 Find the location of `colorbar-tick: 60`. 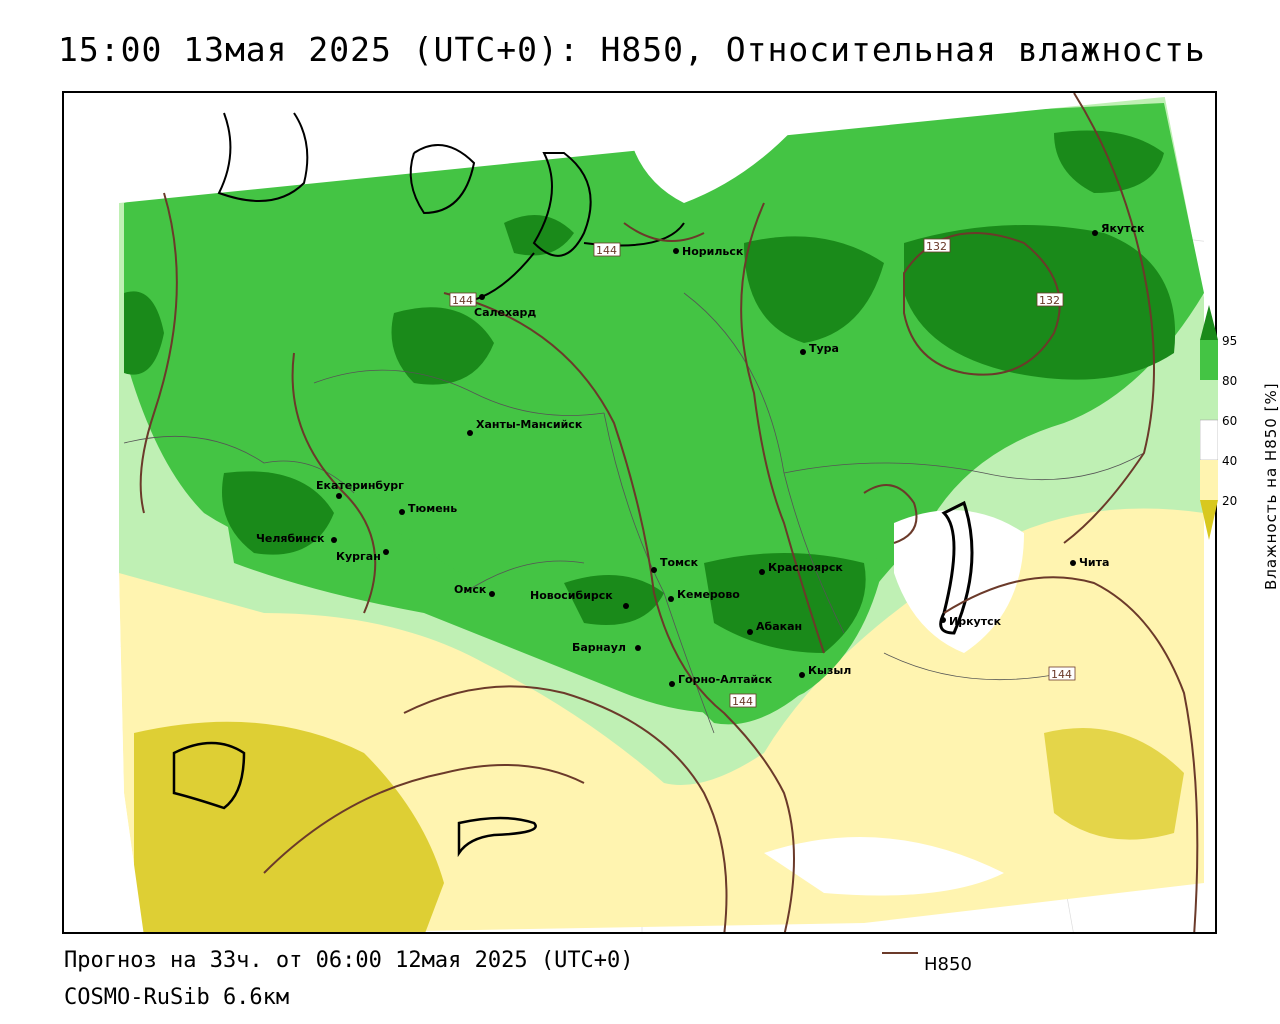

colorbar-tick: 60 is located at coordinates (1230, 421).